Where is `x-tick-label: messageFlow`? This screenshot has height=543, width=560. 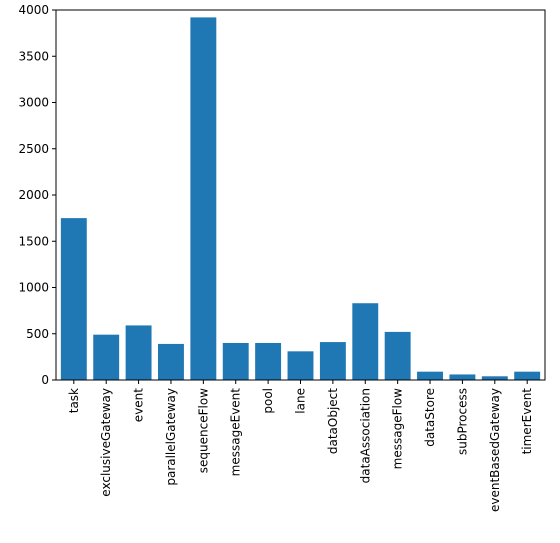 x-tick-label: messageFlow is located at coordinates (398, 429).